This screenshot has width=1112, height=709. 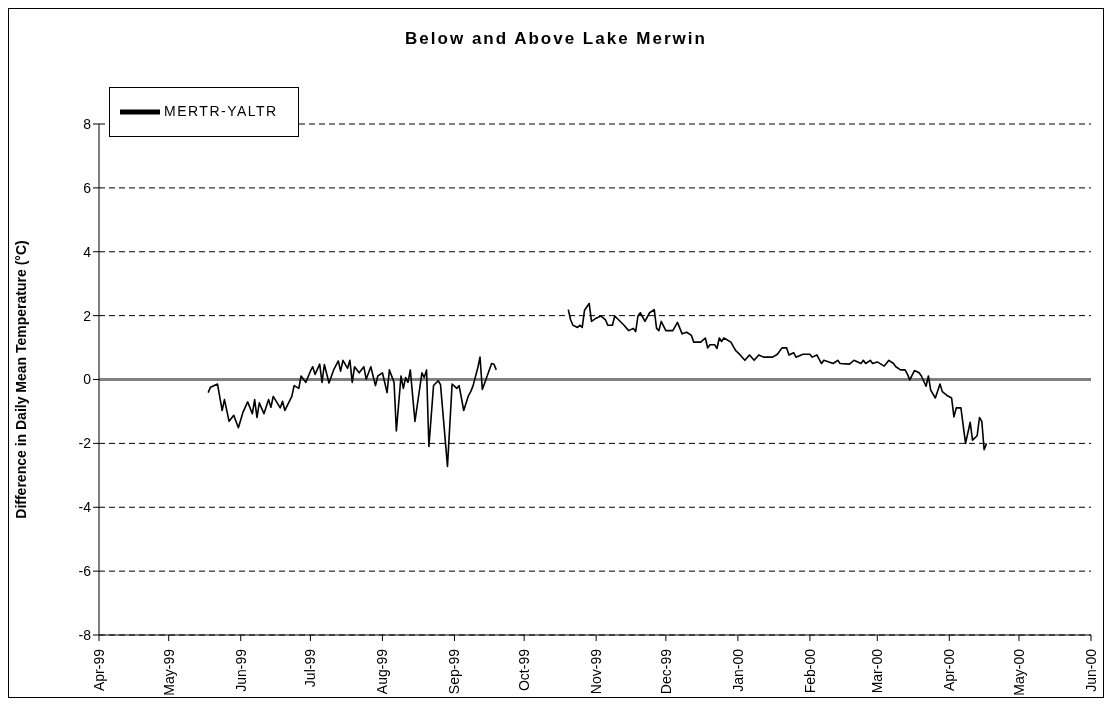 I want to click on y-tick-label: -2, so click(x=85, y=443).